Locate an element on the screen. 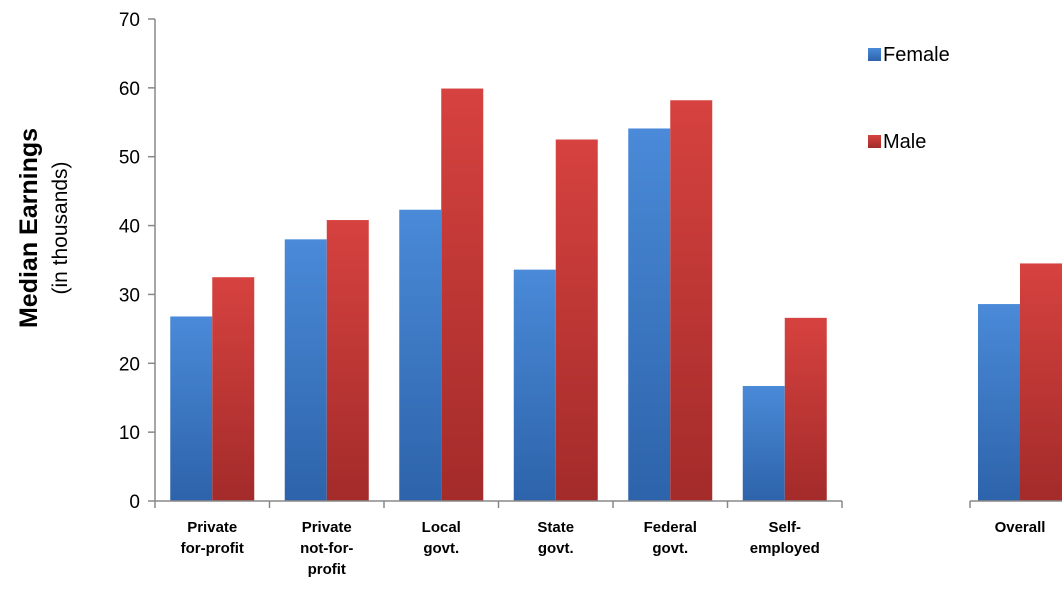 This screenshot has width=1062, height=591. y-tick-labels: 0 10 20 30 40 50 60 70 is located at coordinates (129, 261).